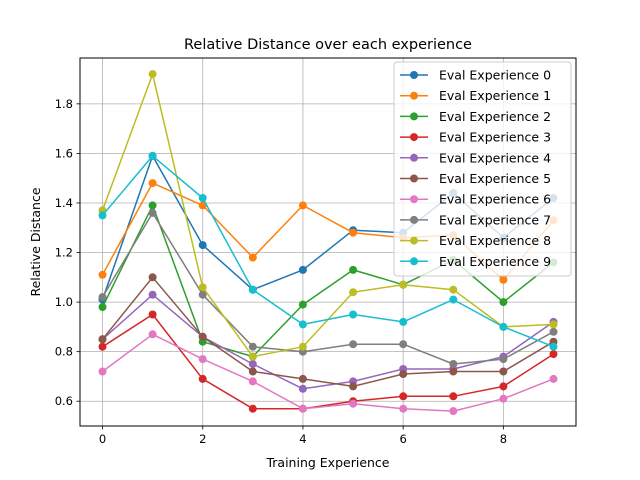 The width and height of the screenshot is (640, 480). Describe the element at coordinates (495, 116) in the screenshot. I see `legend-label: Eval Experience 2` at that location.